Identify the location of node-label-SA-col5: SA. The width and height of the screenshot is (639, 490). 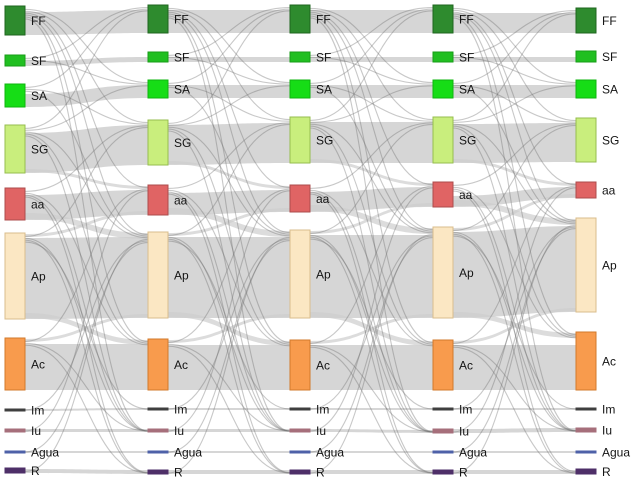
(610, 90).